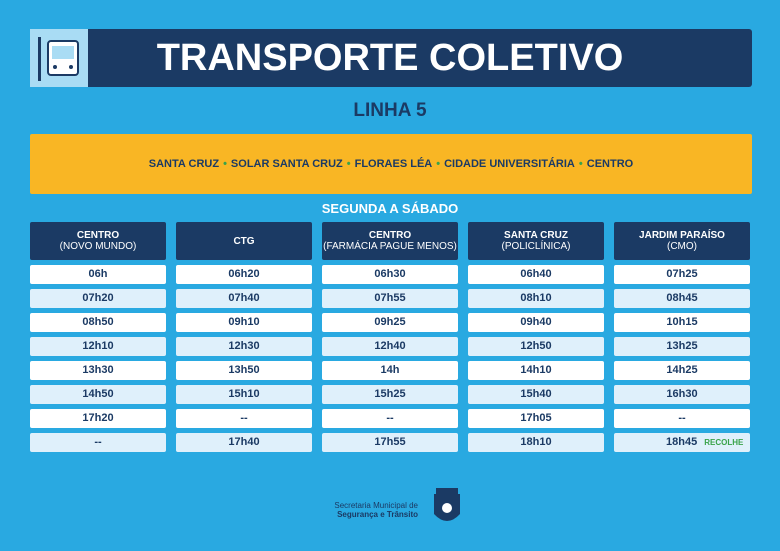 The height and width of the screenshot is (551, 780). I want to click on time-cell: 09h40, so click(536, 322).